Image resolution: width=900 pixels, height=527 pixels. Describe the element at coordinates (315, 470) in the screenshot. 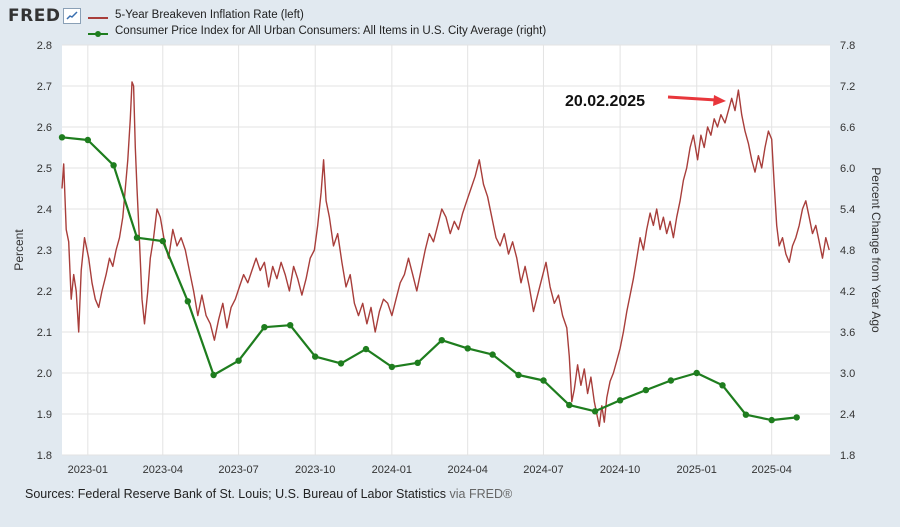

I see `x-tick-label: 2023-10` at that location.